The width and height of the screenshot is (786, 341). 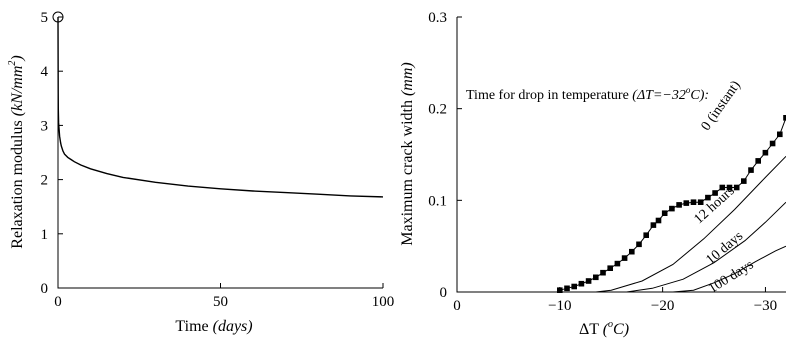 I want to click on left-x-axis-label: Time (days), so click(x=213, y=326).